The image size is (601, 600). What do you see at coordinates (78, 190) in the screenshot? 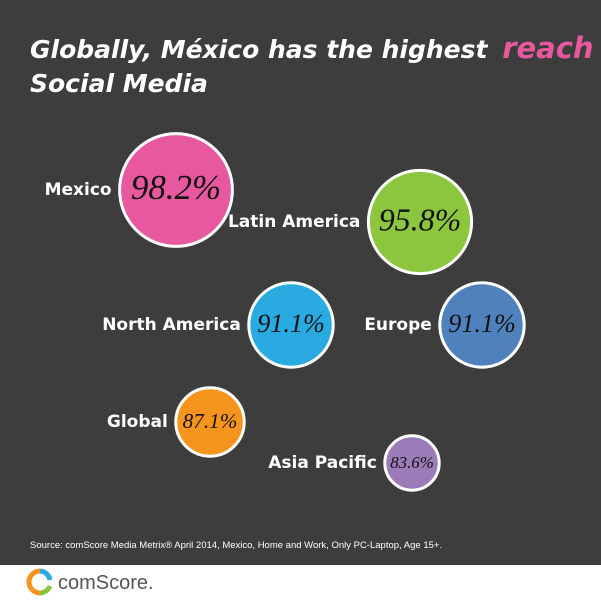
I see `category-label: Mexico` at bounding box center [78, 190].